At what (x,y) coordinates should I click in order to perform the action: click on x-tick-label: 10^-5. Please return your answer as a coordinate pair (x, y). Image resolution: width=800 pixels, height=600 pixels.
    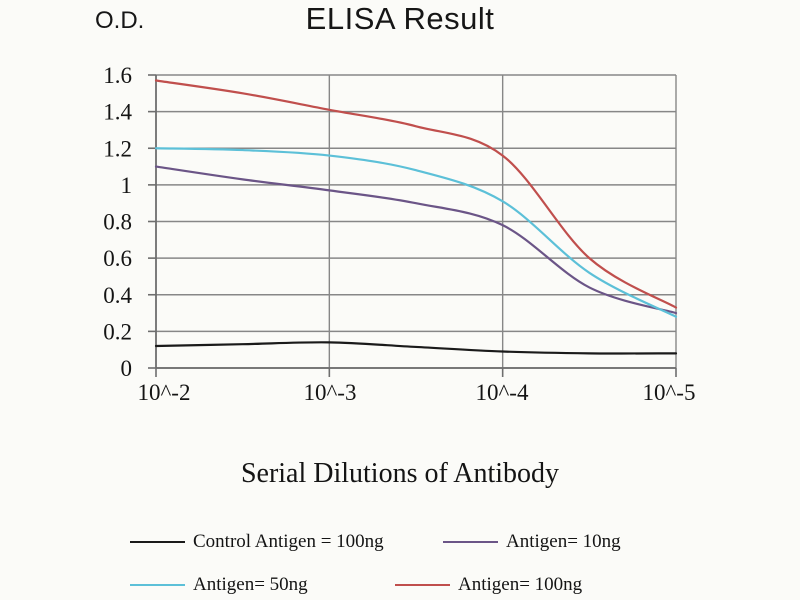
    Looking at the image, I should click on (669, 392).